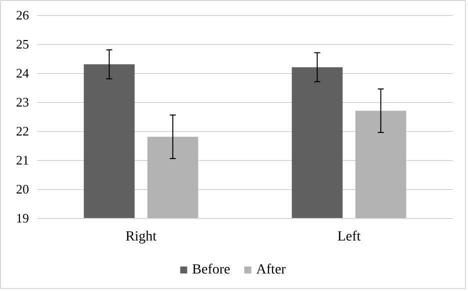 This screenshot has width=468, height=291. Describe the element at coordinates (22, 189) in the screenshot. I see `y-tick-label: 20` at that location.